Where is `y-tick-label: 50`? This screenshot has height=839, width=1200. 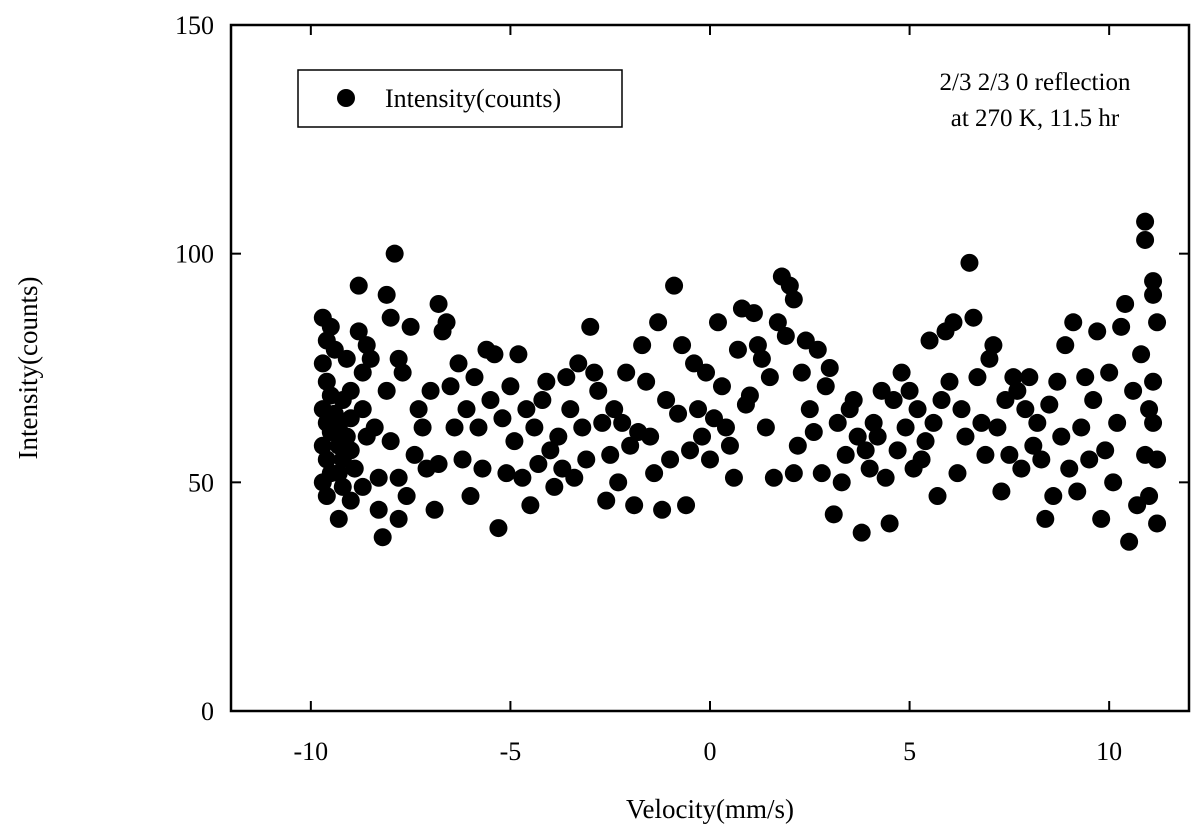
y-tick-label: 50 is located at coordinates (201, 482).